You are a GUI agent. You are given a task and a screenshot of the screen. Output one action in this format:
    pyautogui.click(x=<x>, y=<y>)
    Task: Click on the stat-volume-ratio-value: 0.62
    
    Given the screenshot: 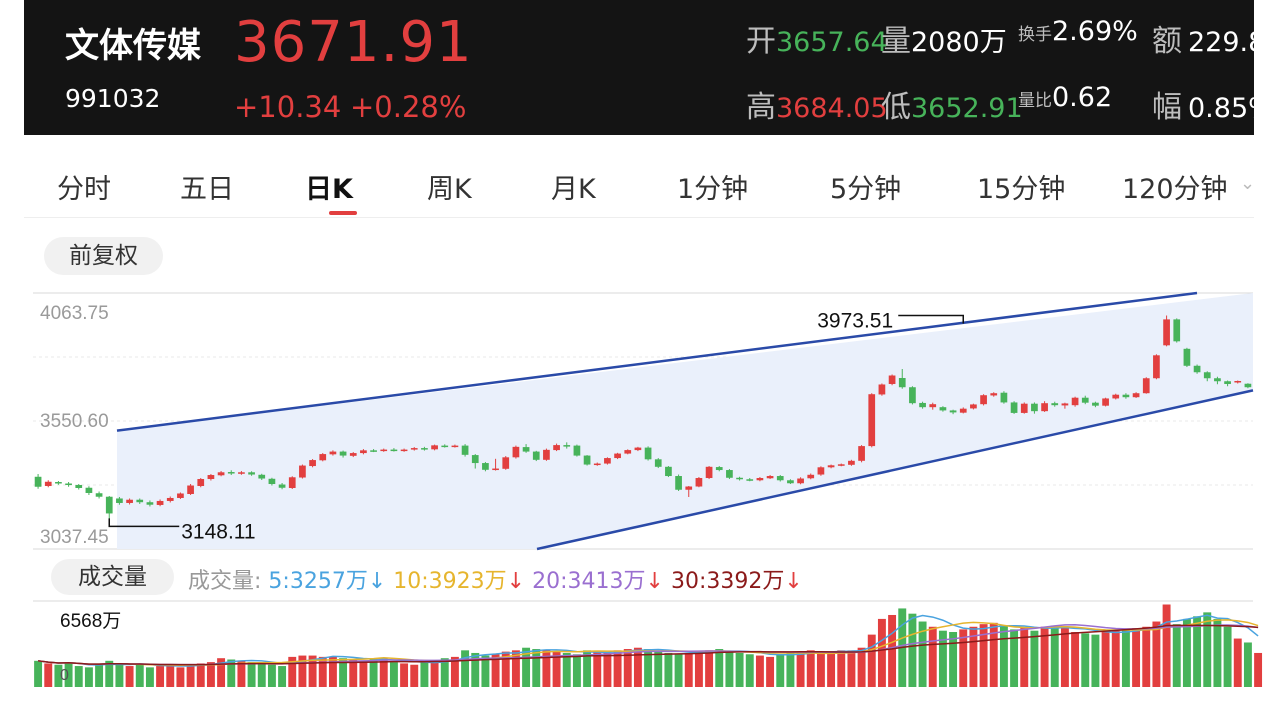 What is the action you would take?
    pyautogui.click(x=1082, y=97)
    